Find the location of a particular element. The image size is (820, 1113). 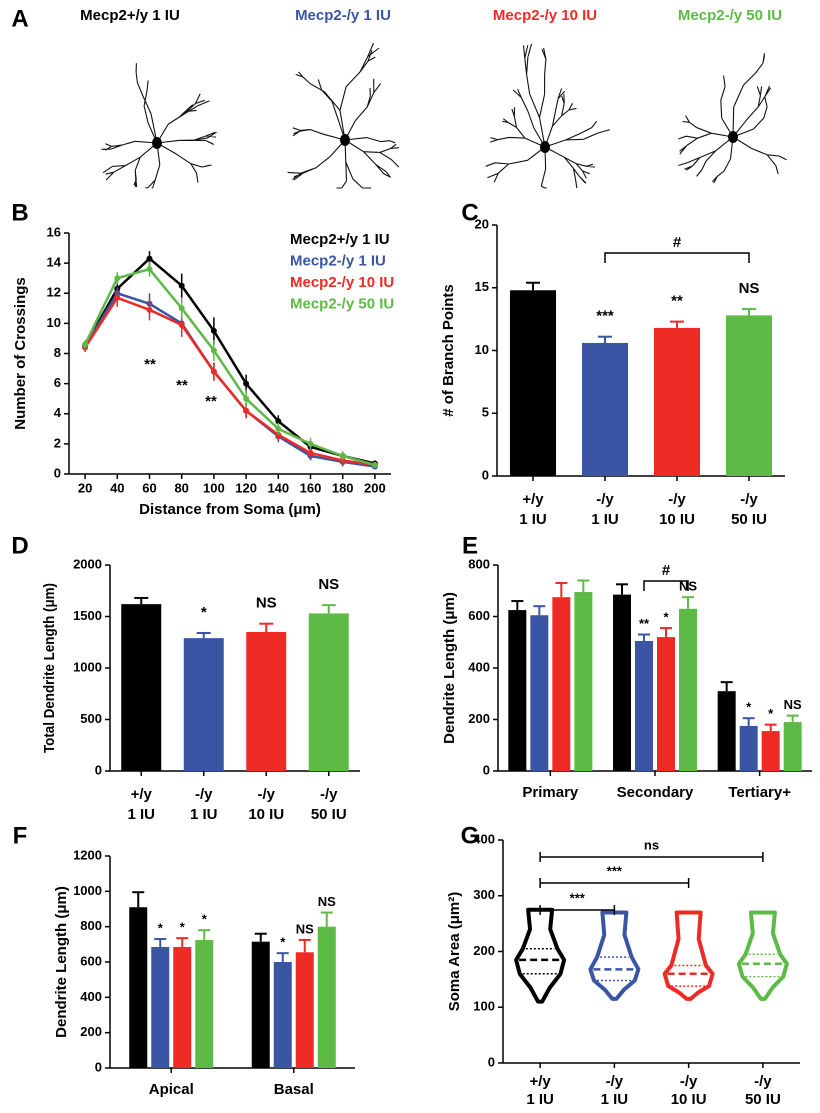

y-axis-label: Dendrite Length (μm) is located at coordinates (449, 668).